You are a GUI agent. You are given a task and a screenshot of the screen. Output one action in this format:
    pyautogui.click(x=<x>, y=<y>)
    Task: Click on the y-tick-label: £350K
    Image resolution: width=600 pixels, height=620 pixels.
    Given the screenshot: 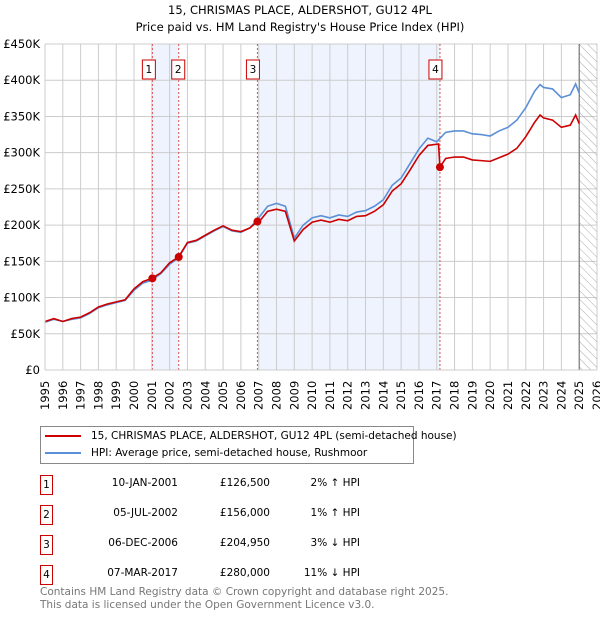 What is the action you would take?
    pyautogui.click(x=21, y=116)
    